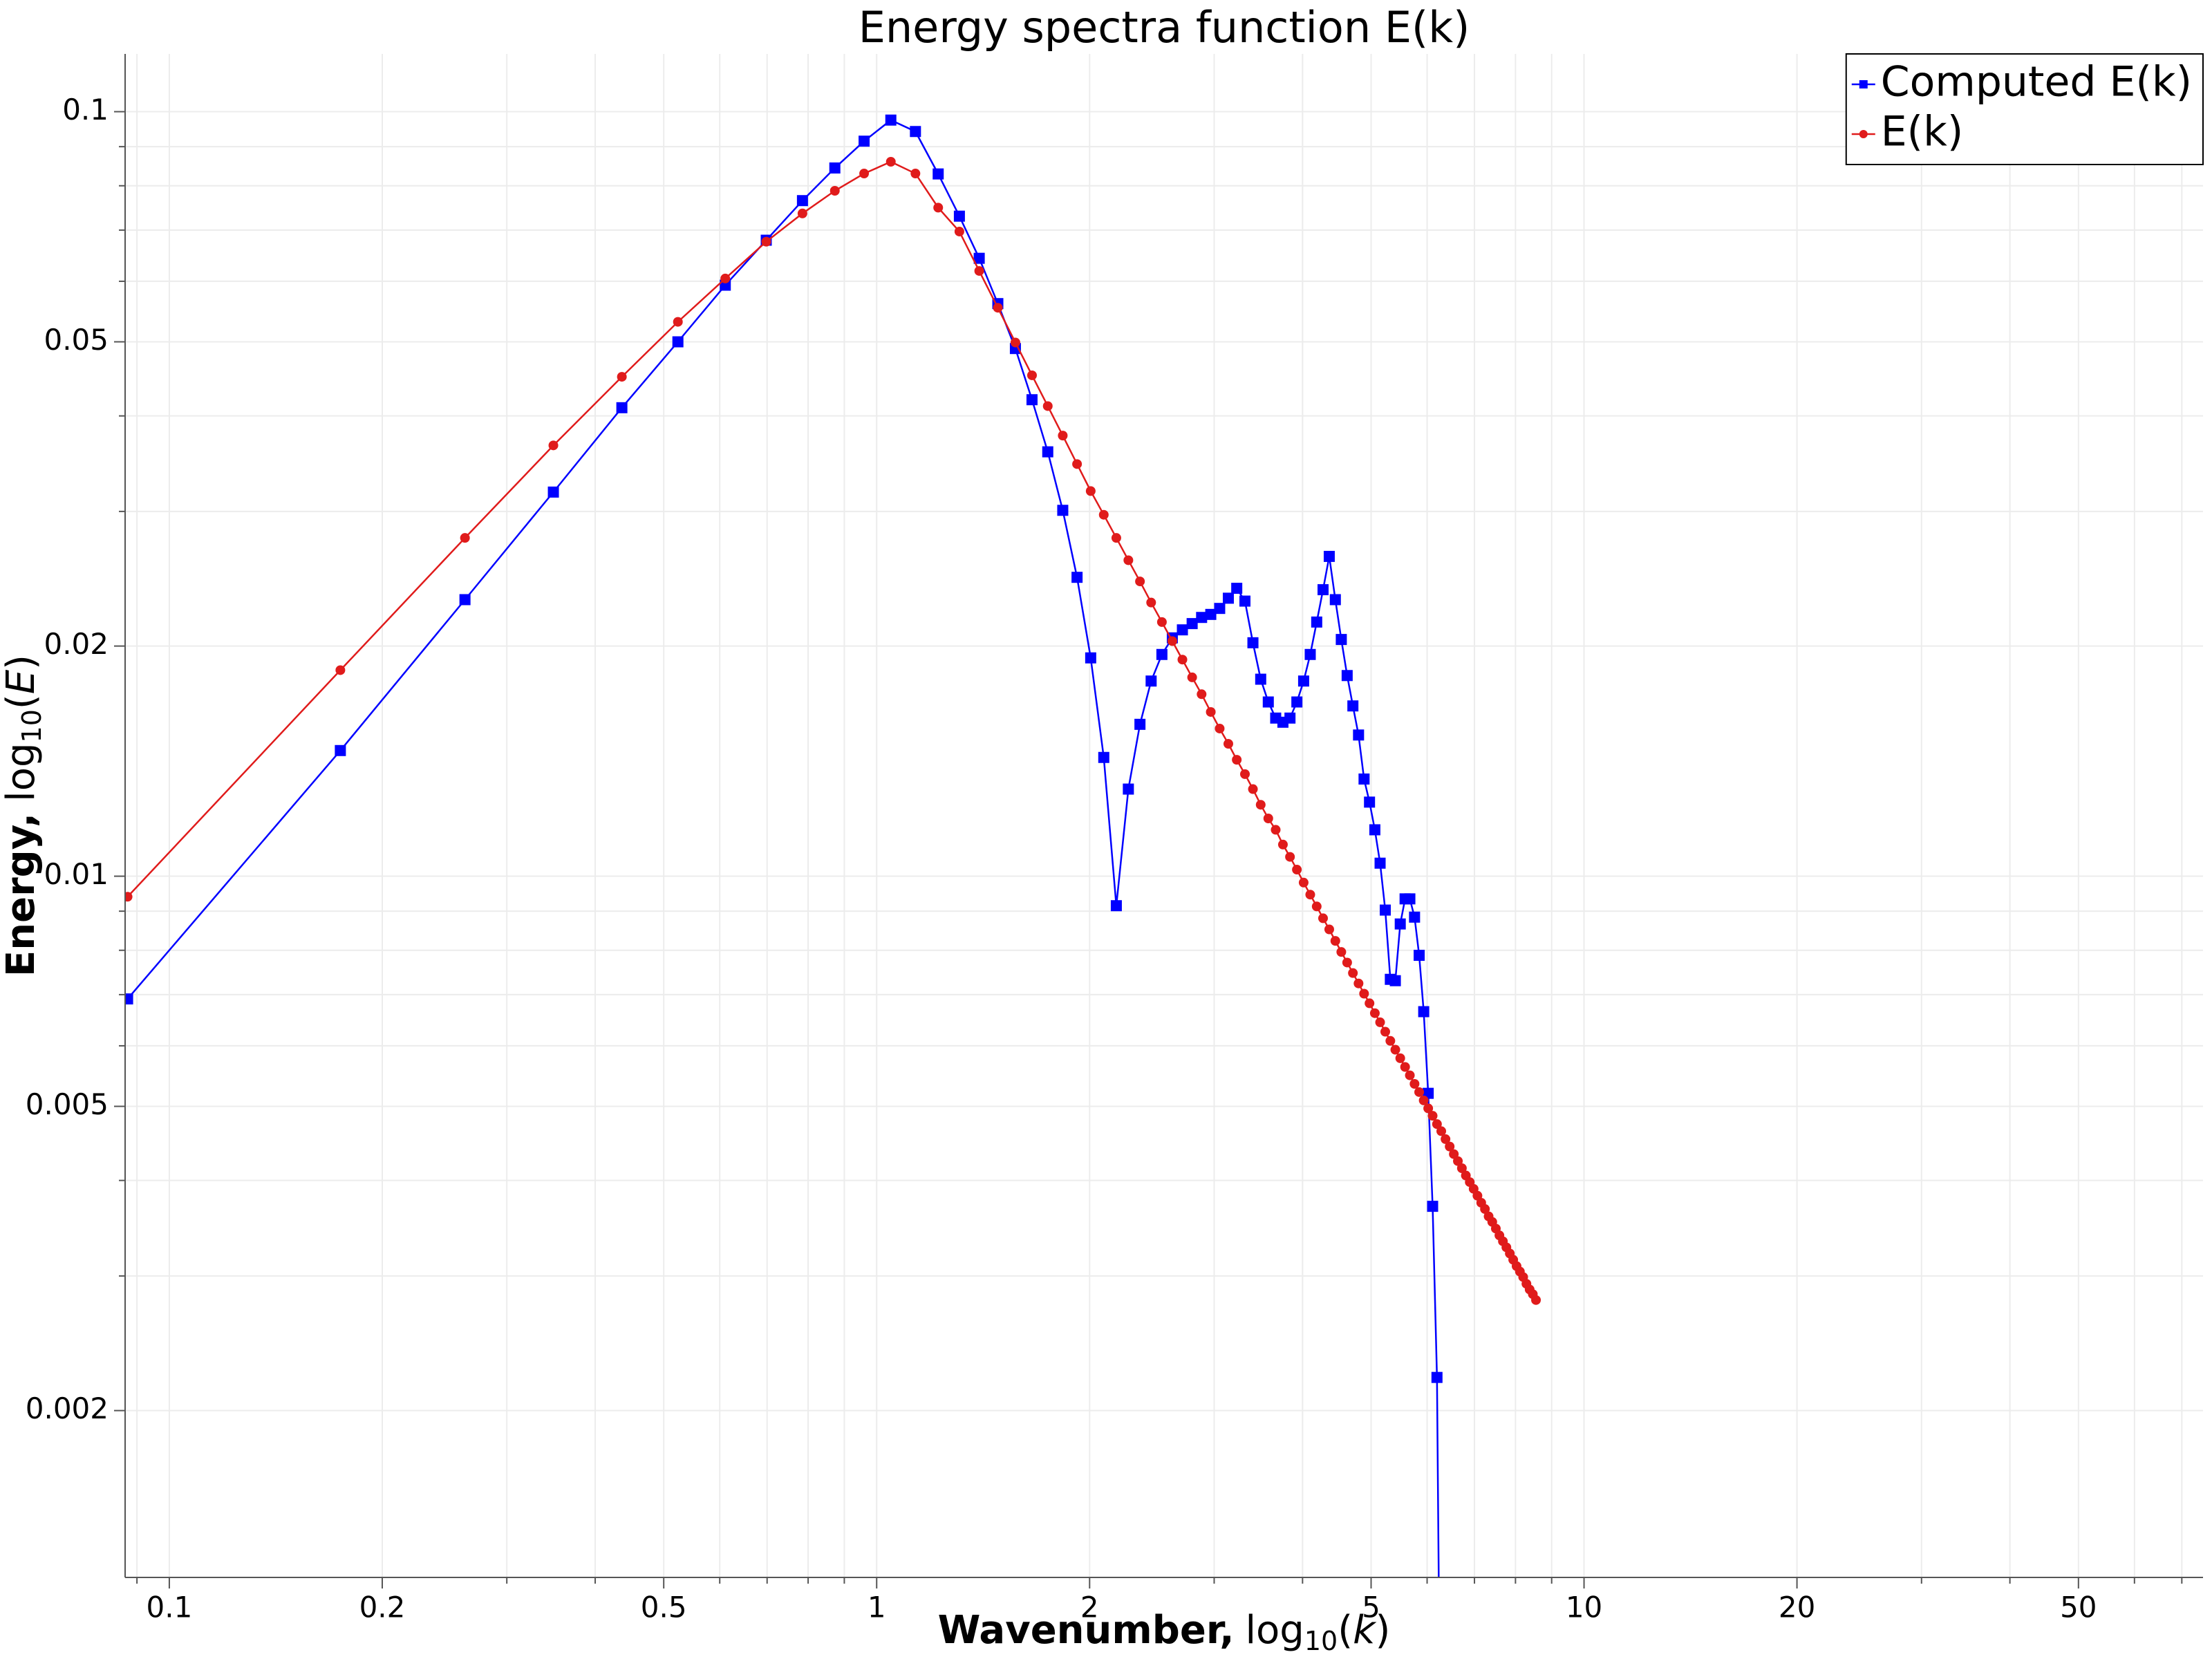  What do you see at coordinates (85, 109) in the screenshot?
I see `y-tick-label: 0.1` at bounding box center [85, 109].